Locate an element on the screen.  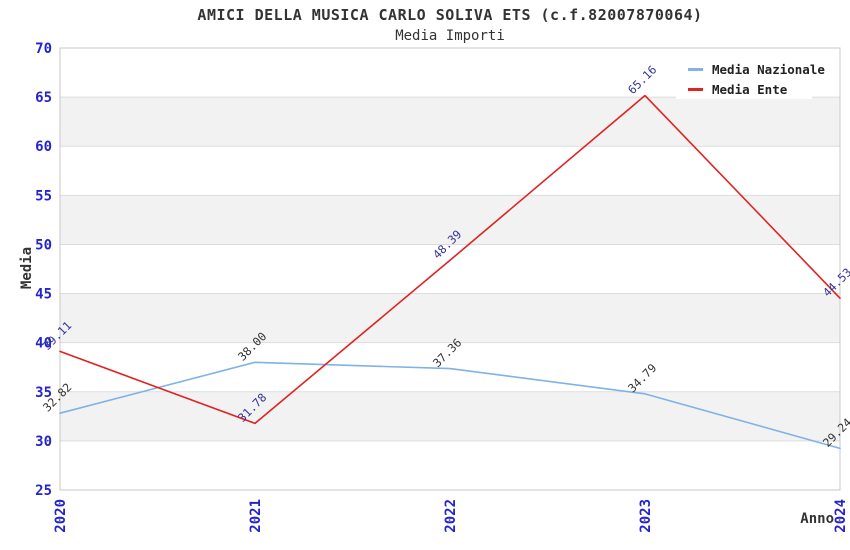
y-tick-label: 50 is located at coordinates (43, 245).